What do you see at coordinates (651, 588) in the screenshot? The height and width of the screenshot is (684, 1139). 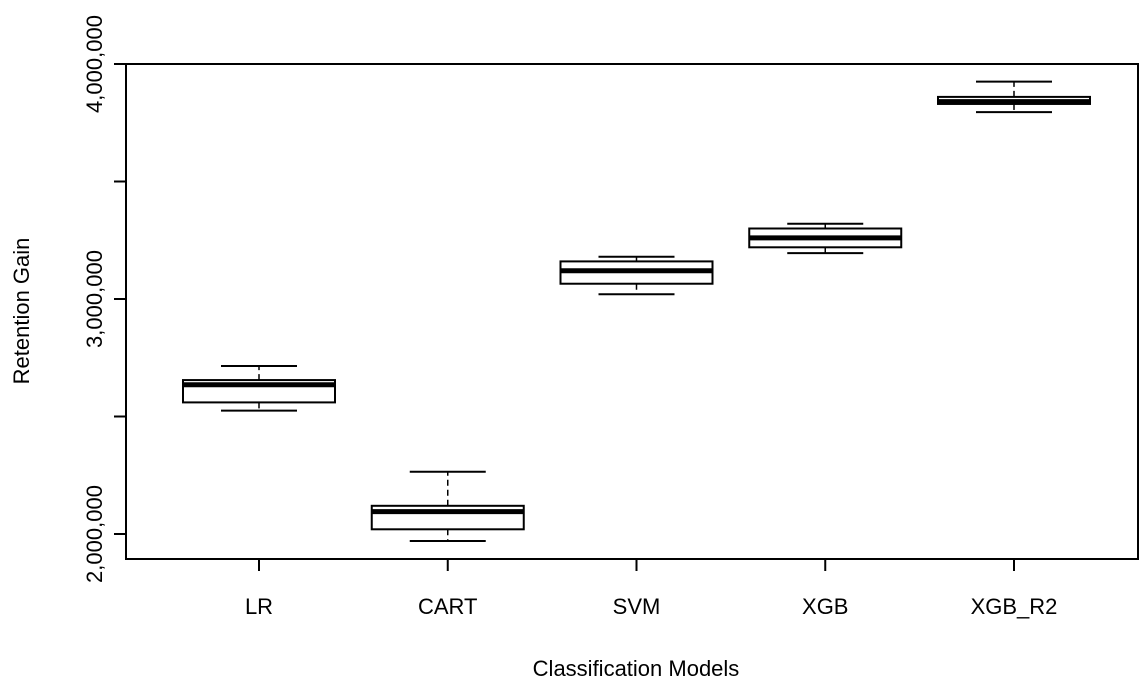 I see `x-axis: LR CART SVM XGB XGB_R2` at bounding box center [651, 588].